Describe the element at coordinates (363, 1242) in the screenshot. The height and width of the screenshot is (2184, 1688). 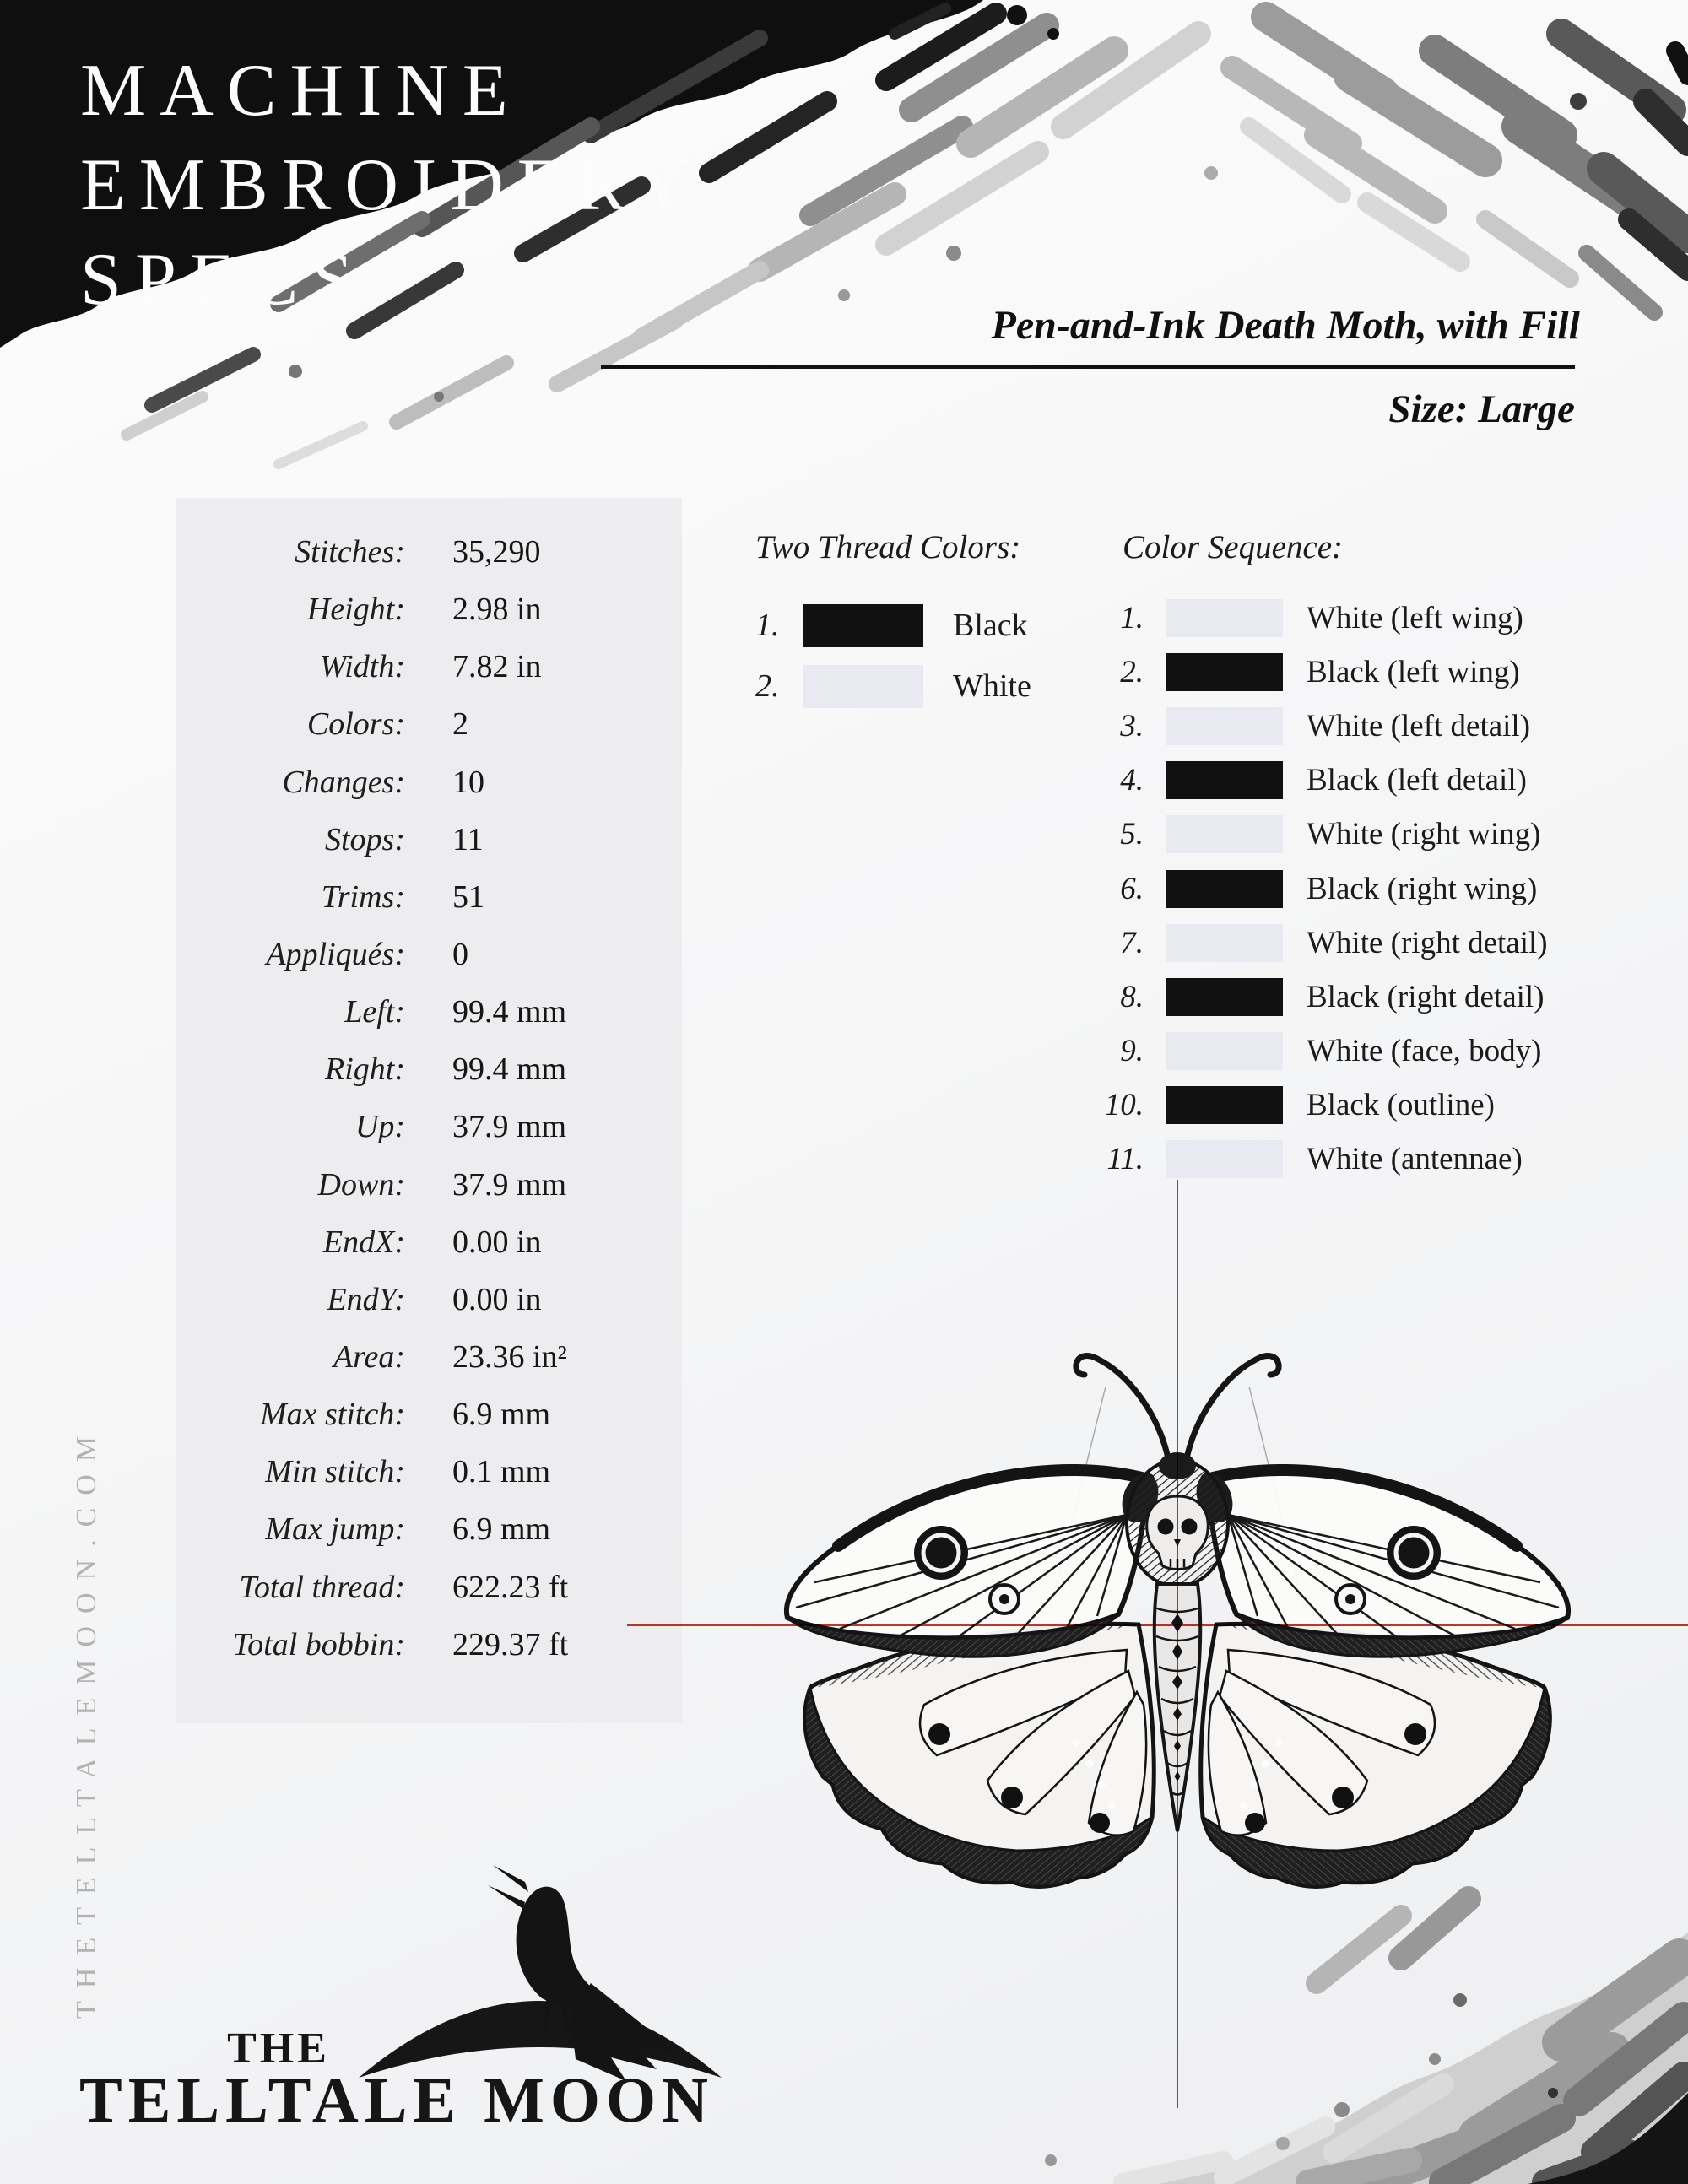
I see `spec-label: EndX:` at that location.